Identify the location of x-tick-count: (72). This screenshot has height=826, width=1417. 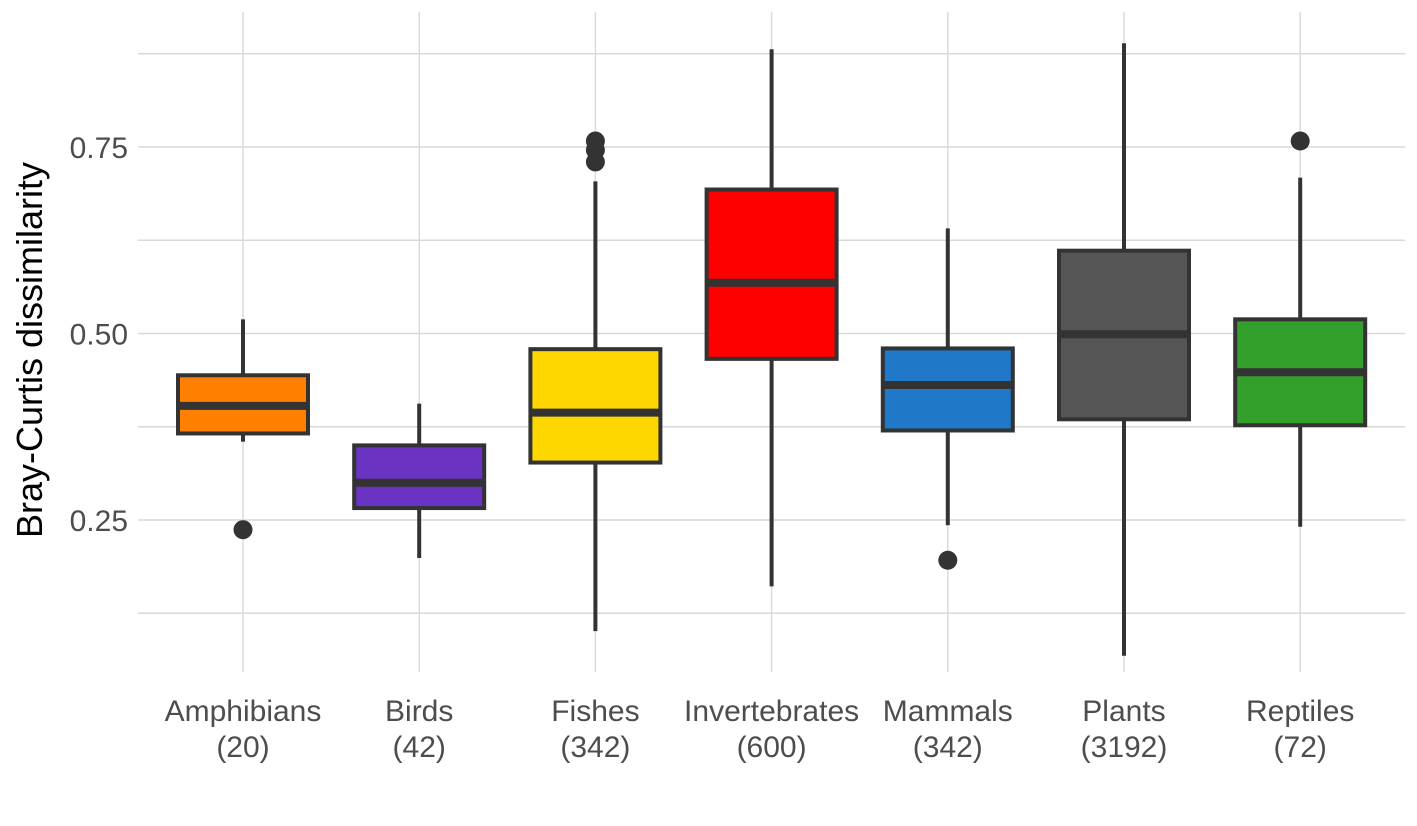
(1300, 747).